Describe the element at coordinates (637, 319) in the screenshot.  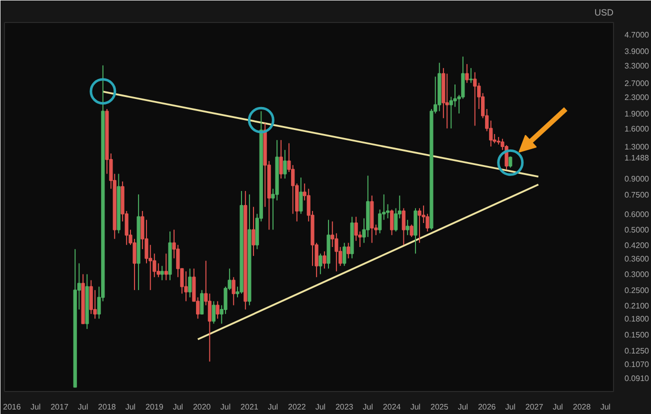
I see `y-tick-label: 0.1800` at that location.